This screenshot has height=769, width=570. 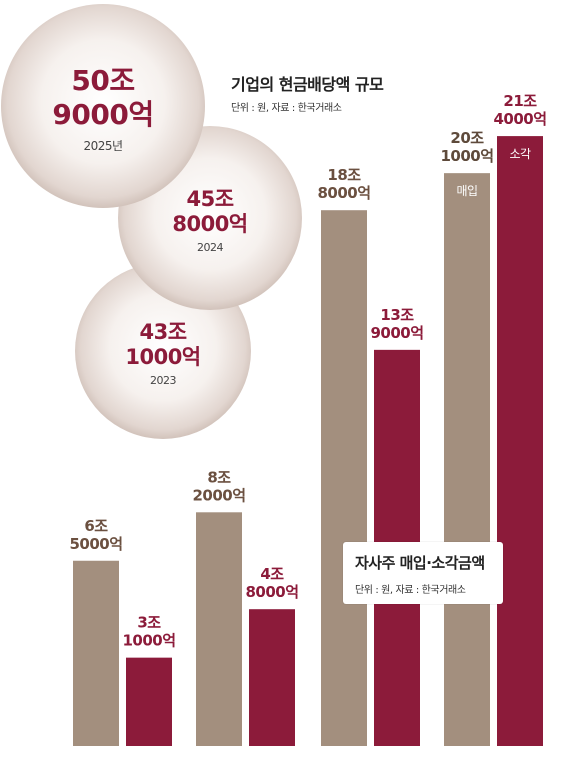 I want to click on dividend-value-2-line1: 45조, so click(x=209, y=199).